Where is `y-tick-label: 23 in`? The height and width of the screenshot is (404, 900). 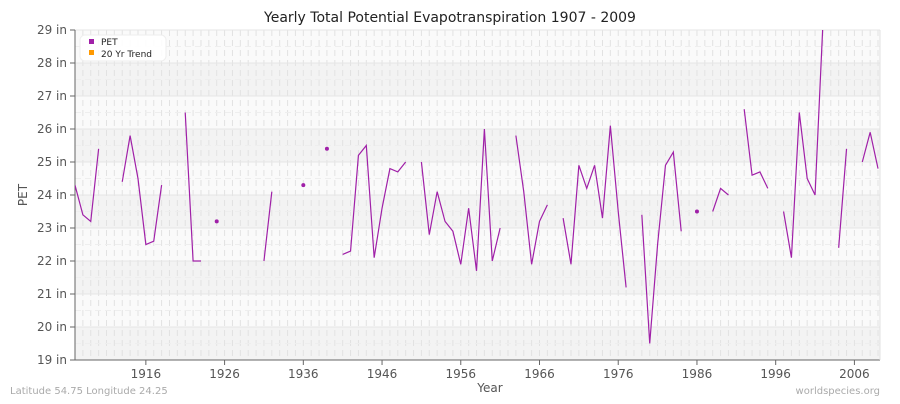 y-tick-label: 23 in is located at coordinates (52, 228).